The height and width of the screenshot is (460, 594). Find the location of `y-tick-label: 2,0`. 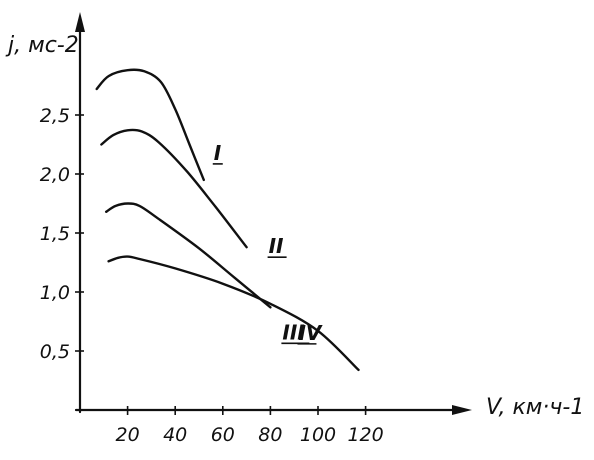

y-tick-label: 2,0 is located at coordinates (55, 175).